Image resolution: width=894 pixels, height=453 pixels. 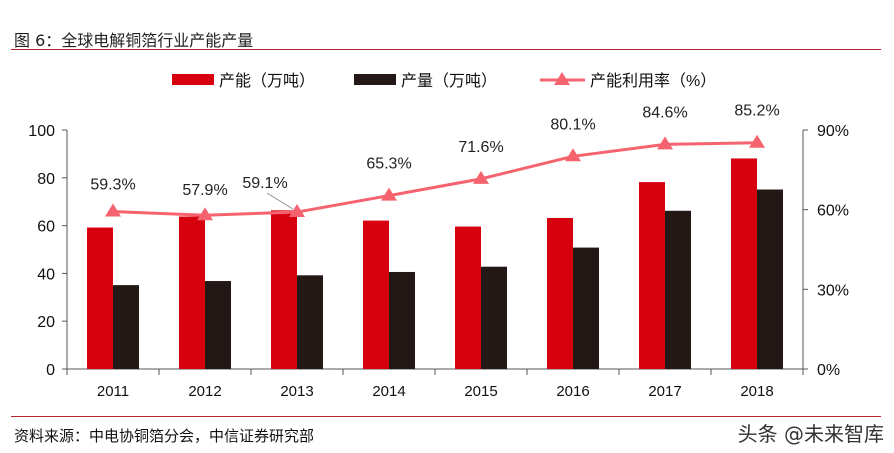 I want to click on label-leader-line, so click(x=280, y=201).